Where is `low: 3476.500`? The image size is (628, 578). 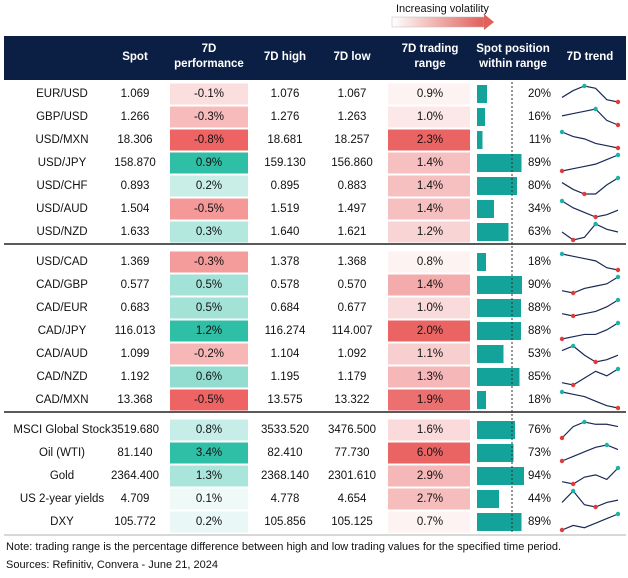
low: 3476.500 is located at coordinates (352, 430).